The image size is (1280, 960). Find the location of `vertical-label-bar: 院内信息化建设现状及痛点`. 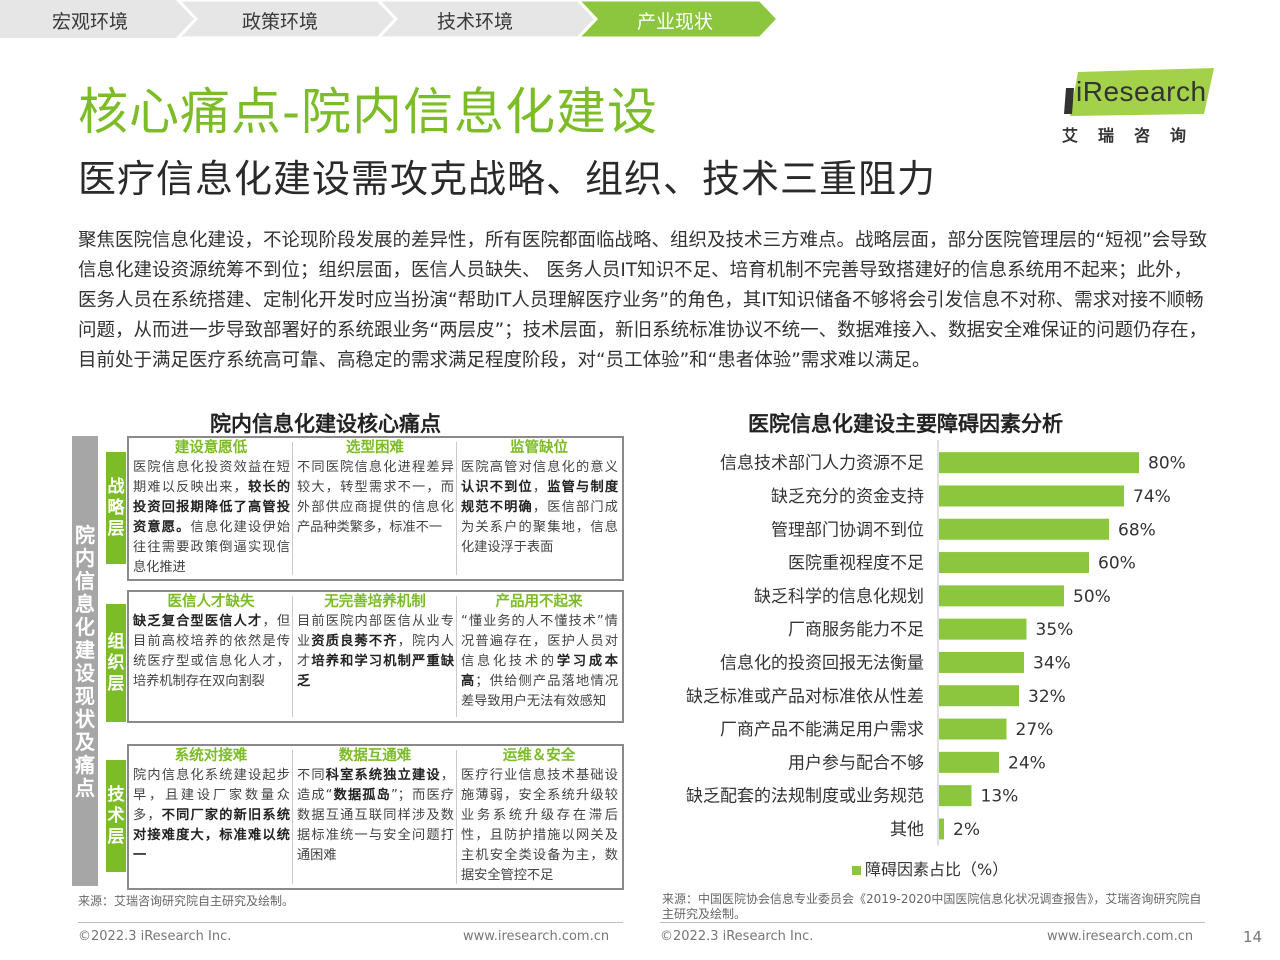

vertical-label-bar: 院内信息化建设现状及痛点 is located at coordinates (85, 661).